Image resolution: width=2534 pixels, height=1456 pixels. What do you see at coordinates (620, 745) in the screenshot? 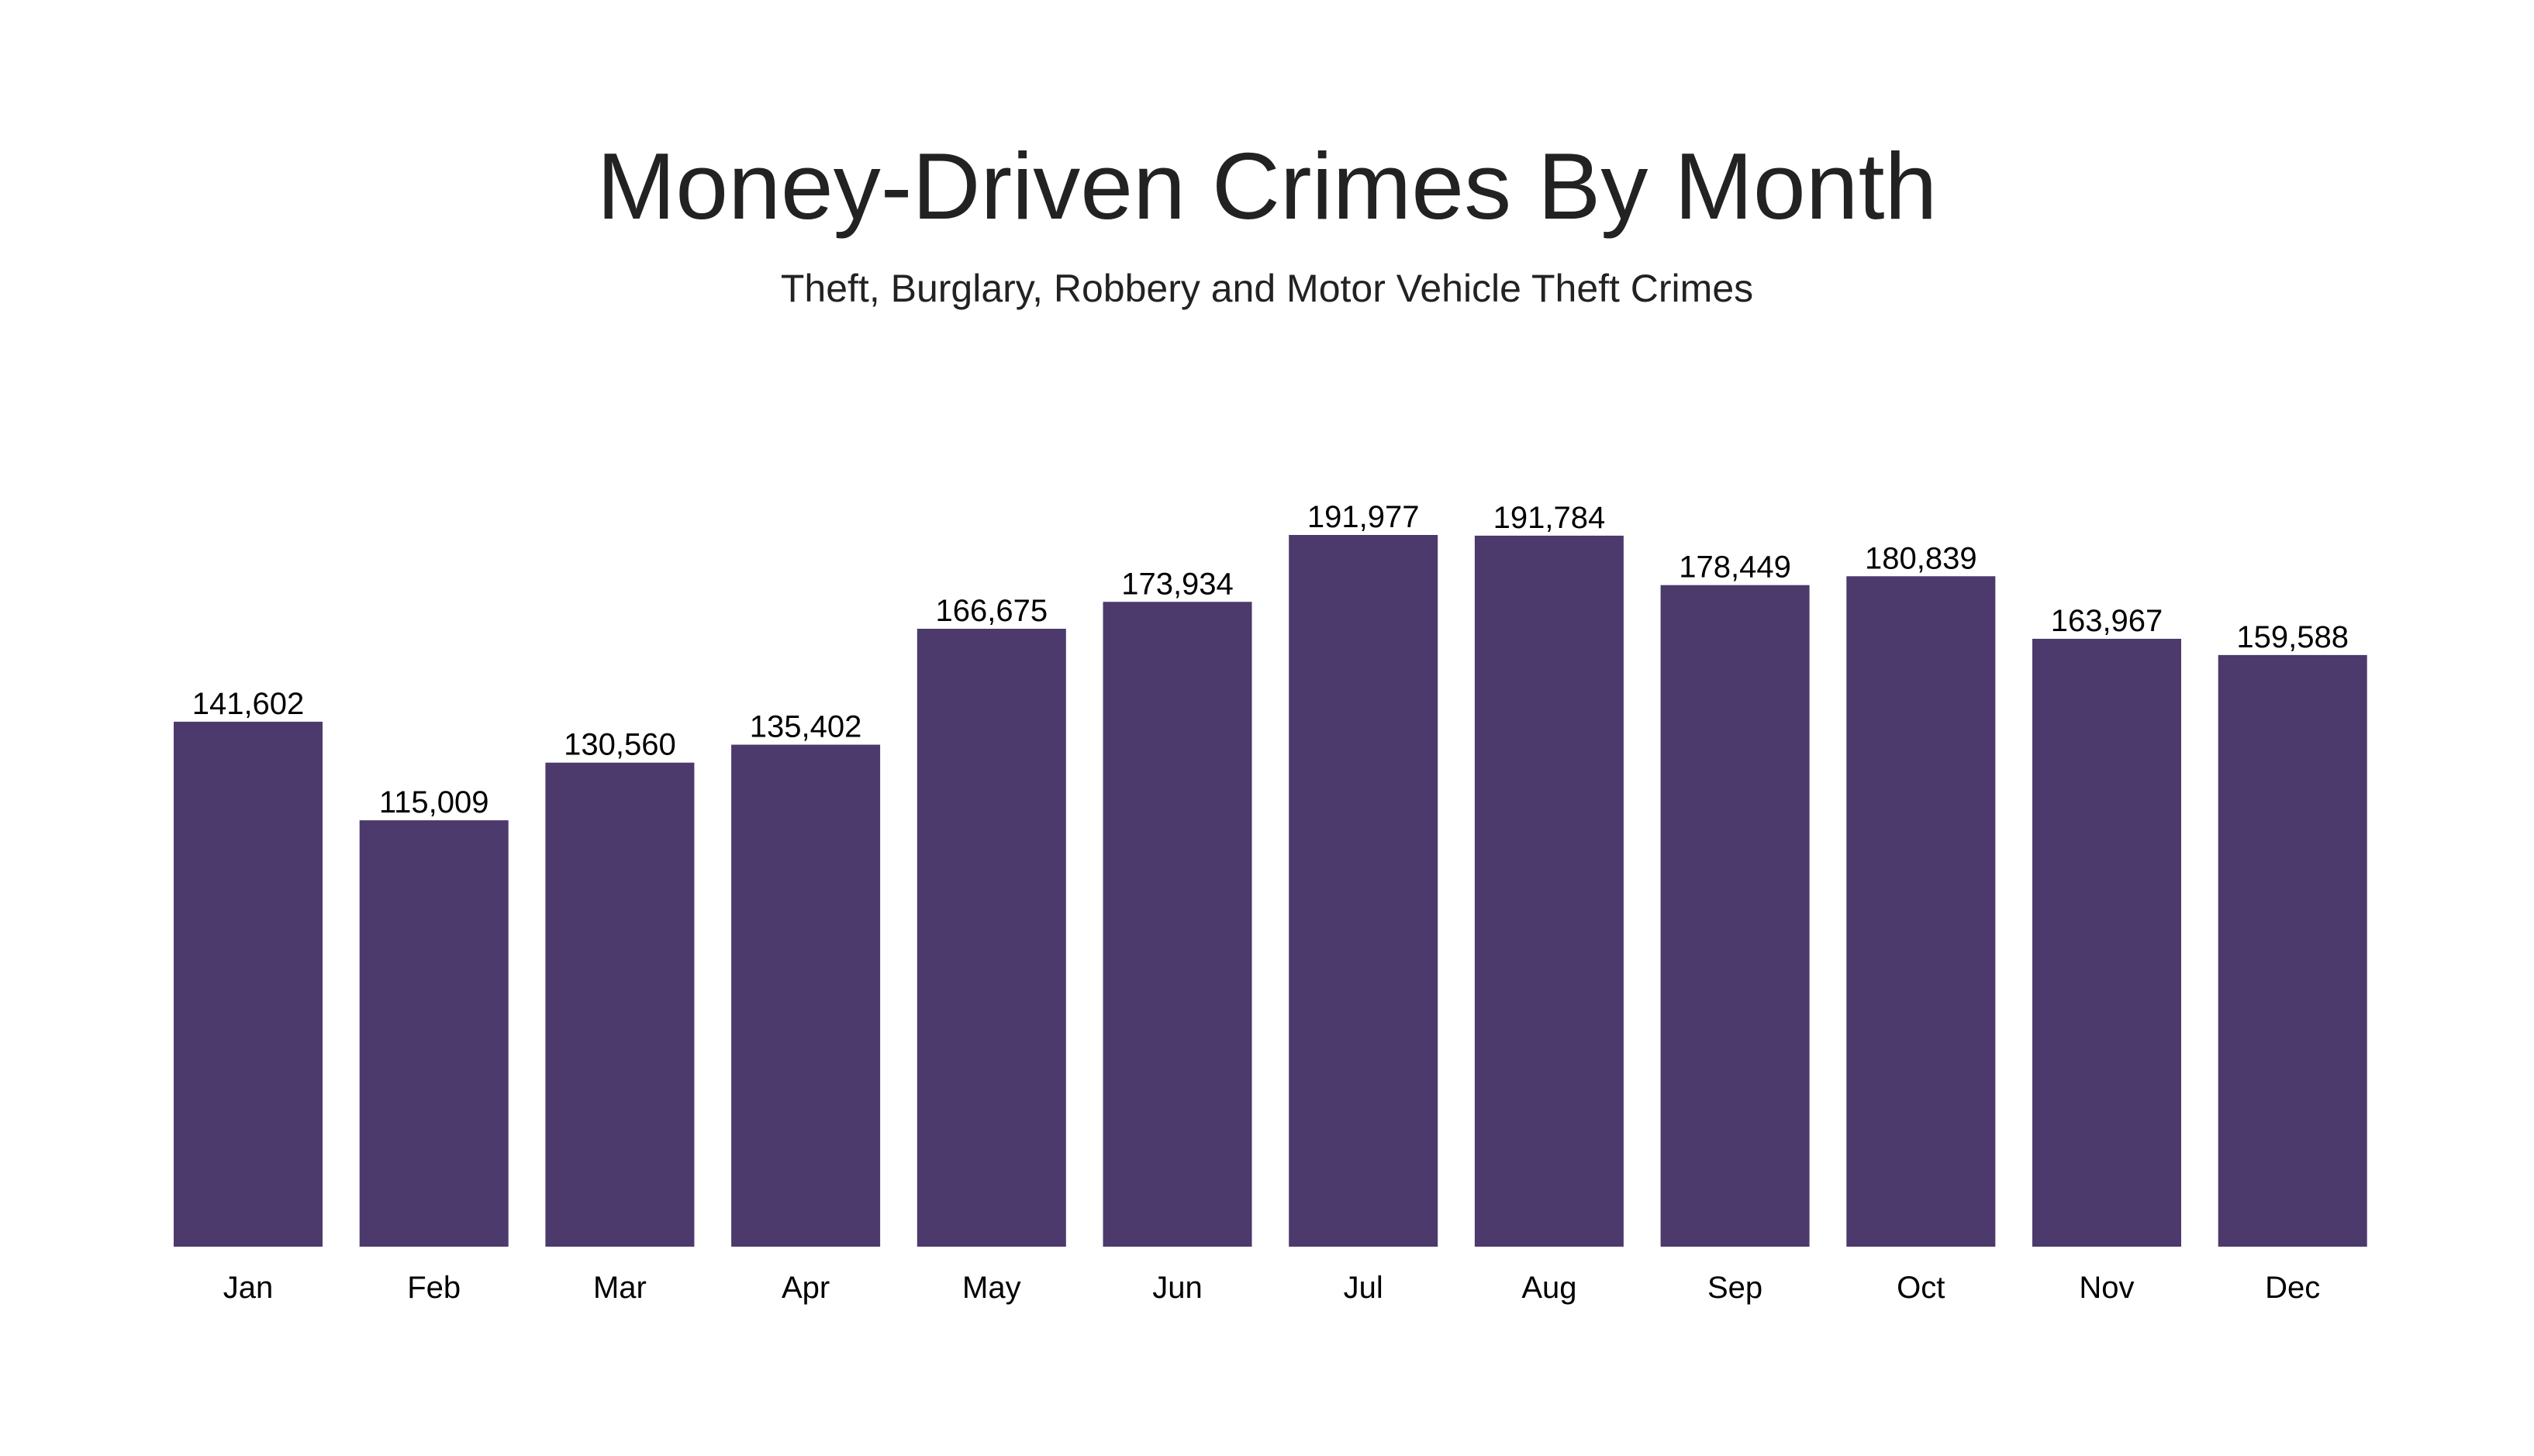
I see `bar-value-label-mar: 130,560` at bounding box center [620, 745].